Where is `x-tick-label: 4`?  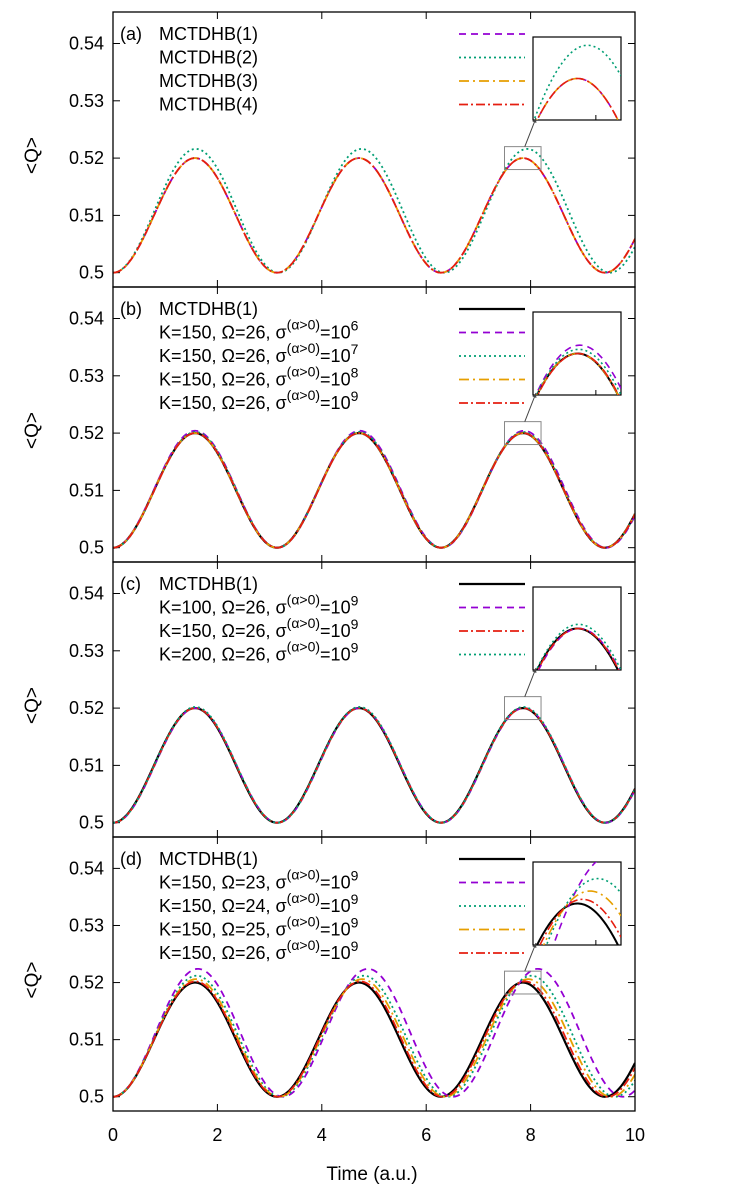 x-tick-label: 4 is located at coordinates (322, 1135).